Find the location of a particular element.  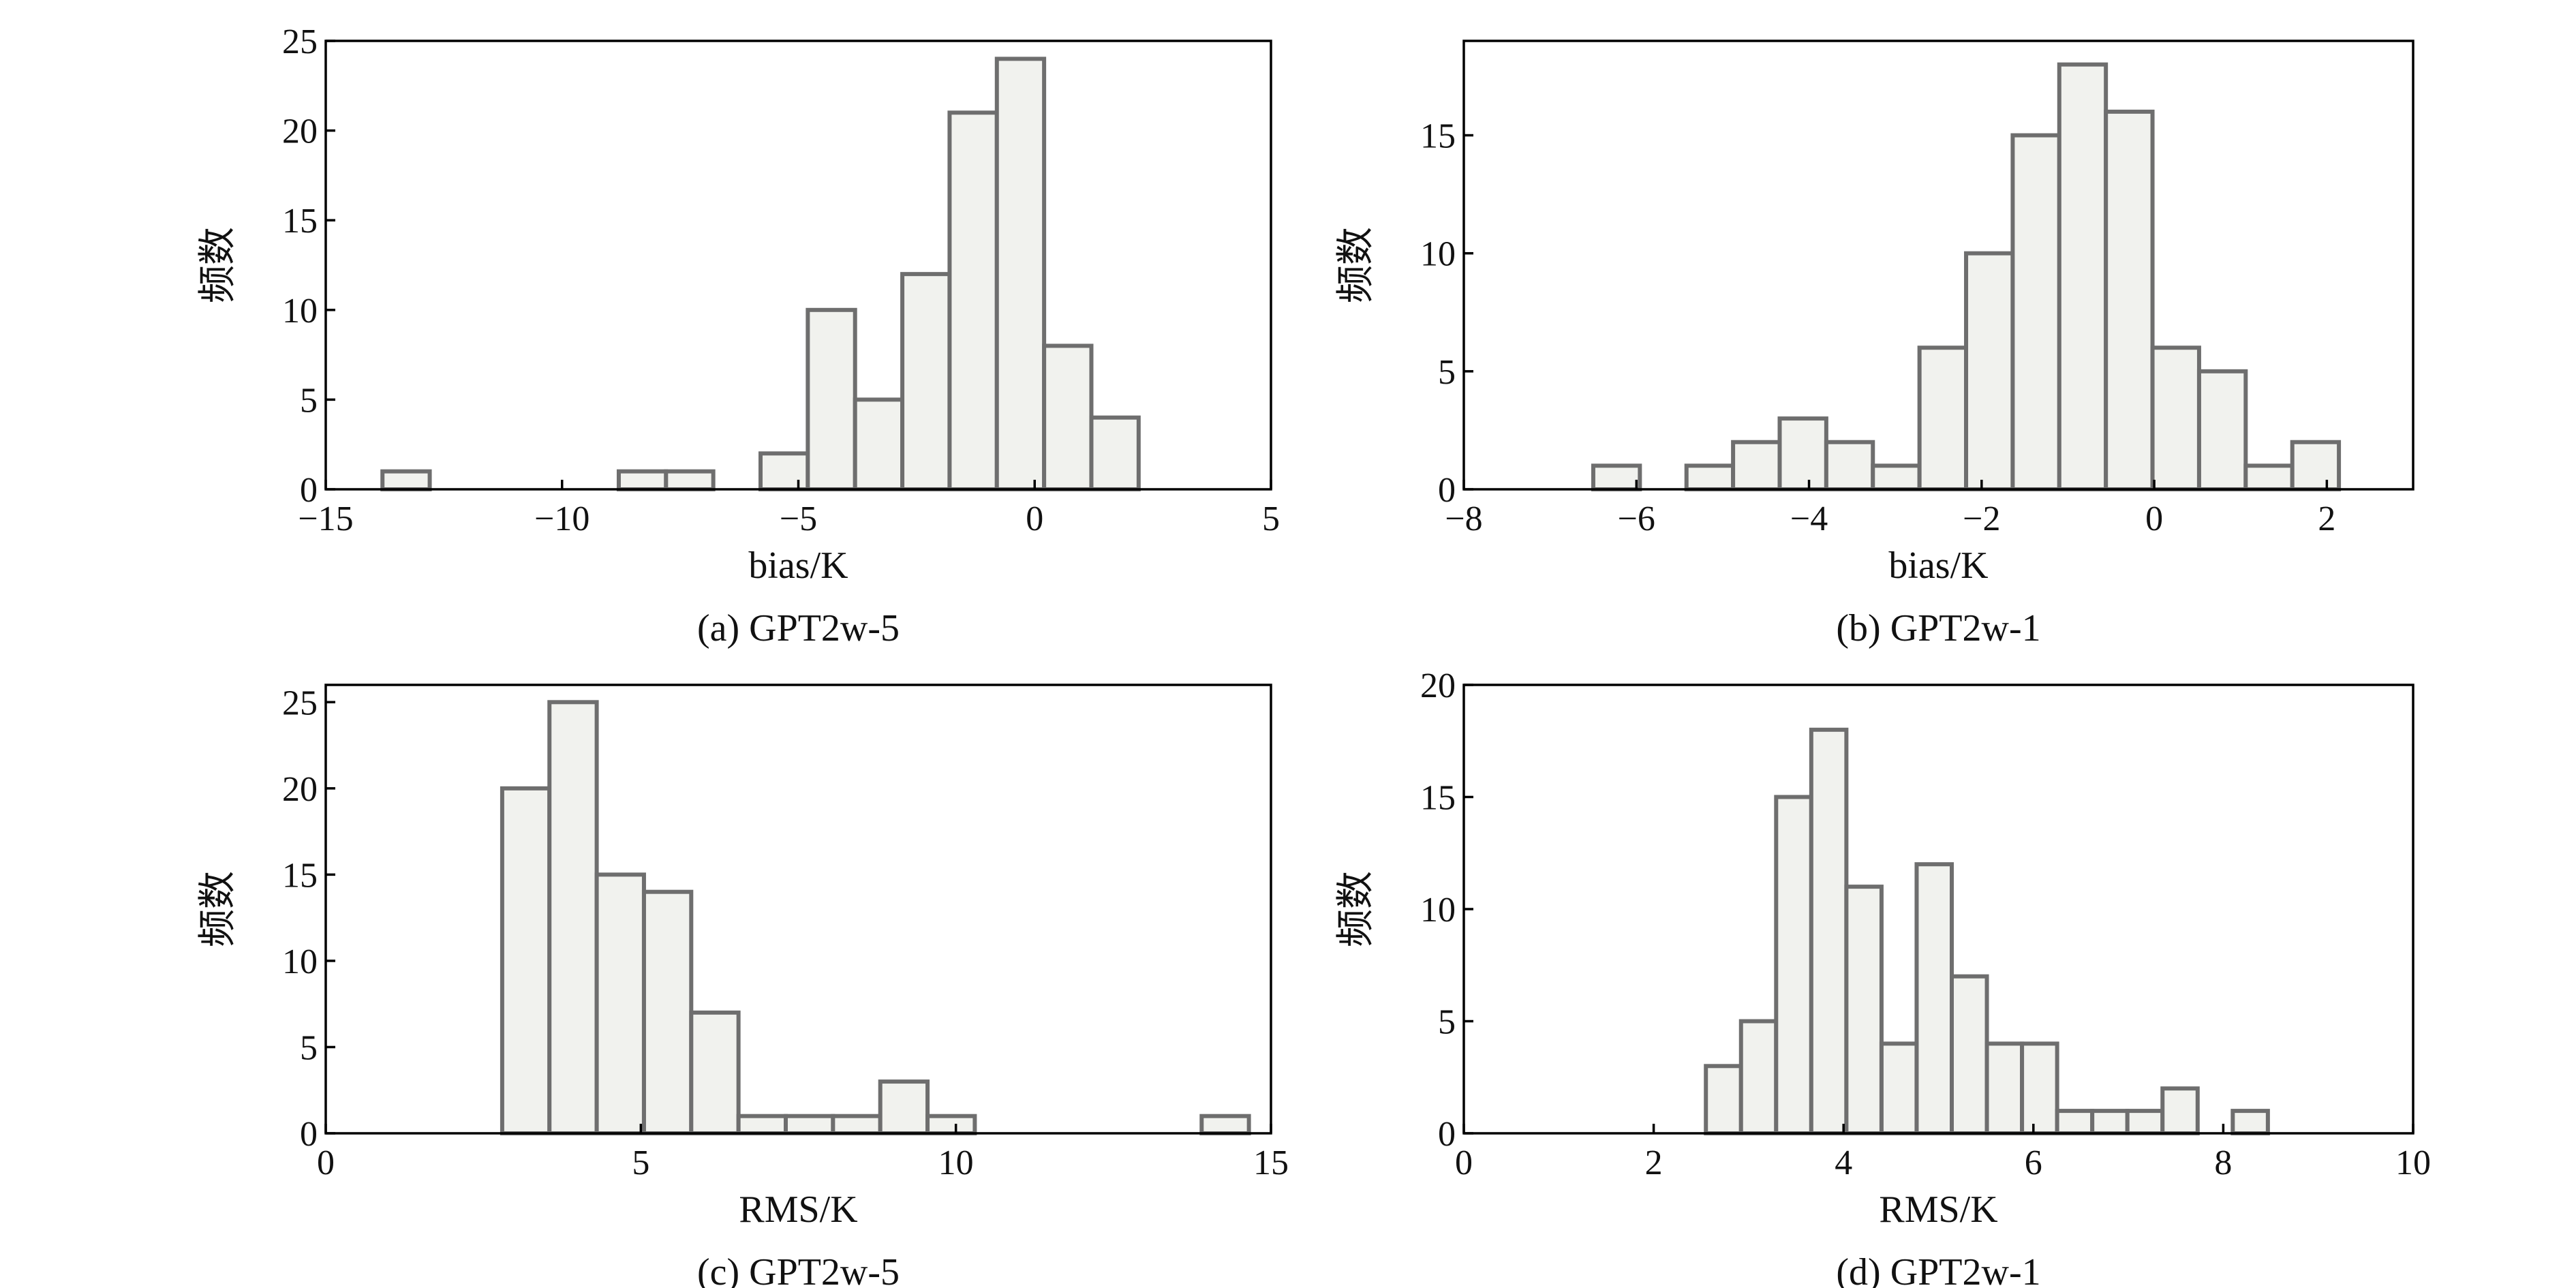

x-tick-label: −10 is located at coordinates (561, 519).